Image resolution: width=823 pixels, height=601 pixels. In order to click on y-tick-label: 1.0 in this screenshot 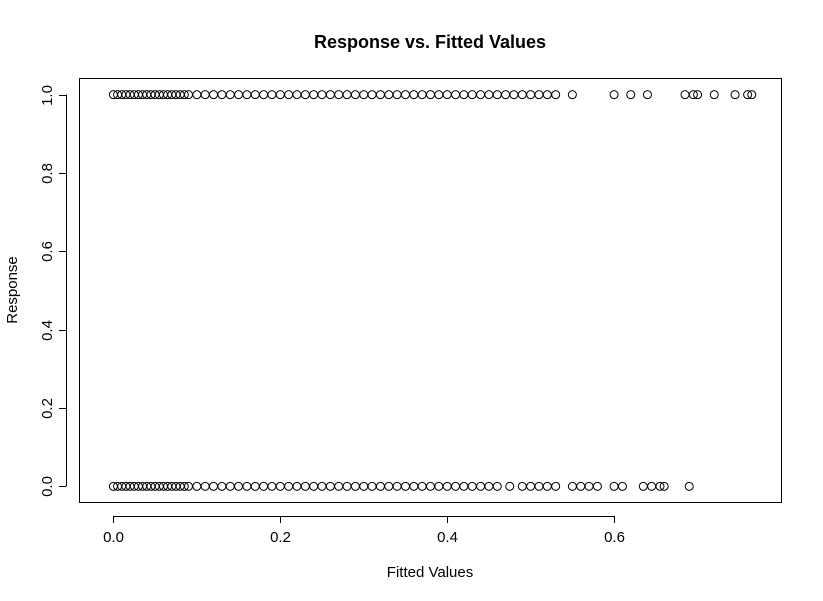, I will do `click(47, 95)`.